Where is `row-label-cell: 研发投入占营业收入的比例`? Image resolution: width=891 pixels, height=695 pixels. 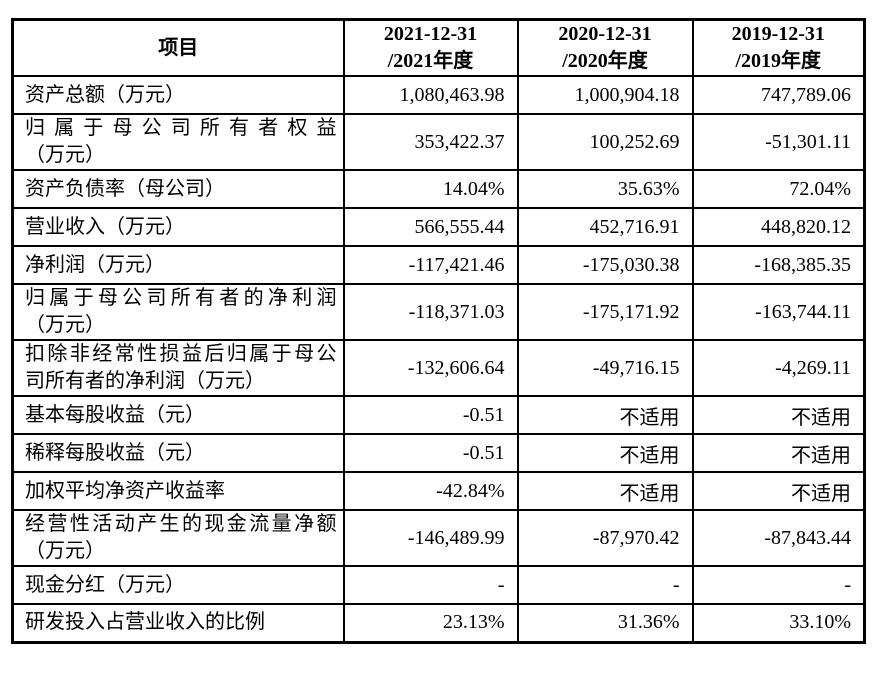
row-label-cell: 研发投入占营业收入的比例 is located at coordinates (178, 623).